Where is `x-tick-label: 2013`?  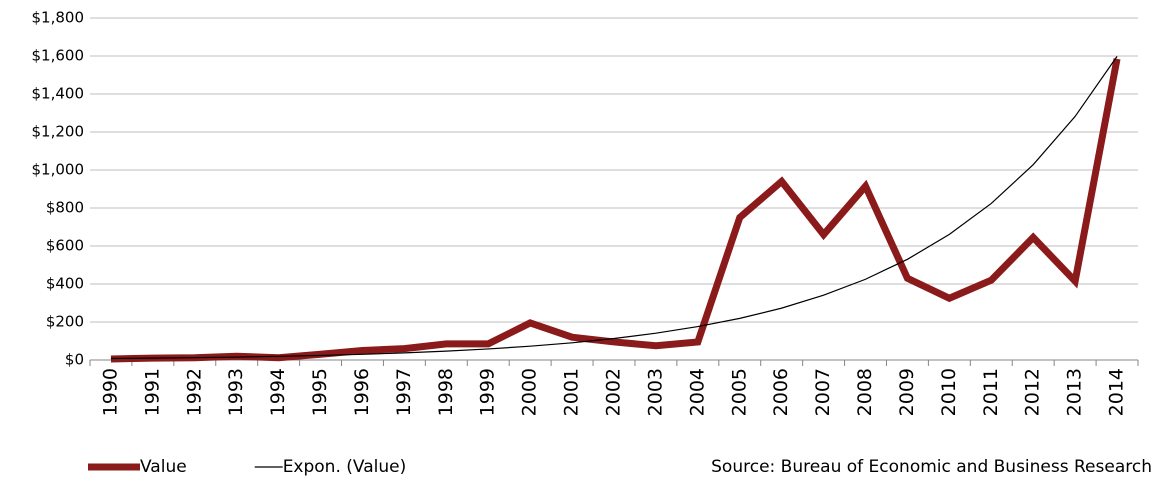
x-tick-label: 2013 is located at coordinates (1075, 392).